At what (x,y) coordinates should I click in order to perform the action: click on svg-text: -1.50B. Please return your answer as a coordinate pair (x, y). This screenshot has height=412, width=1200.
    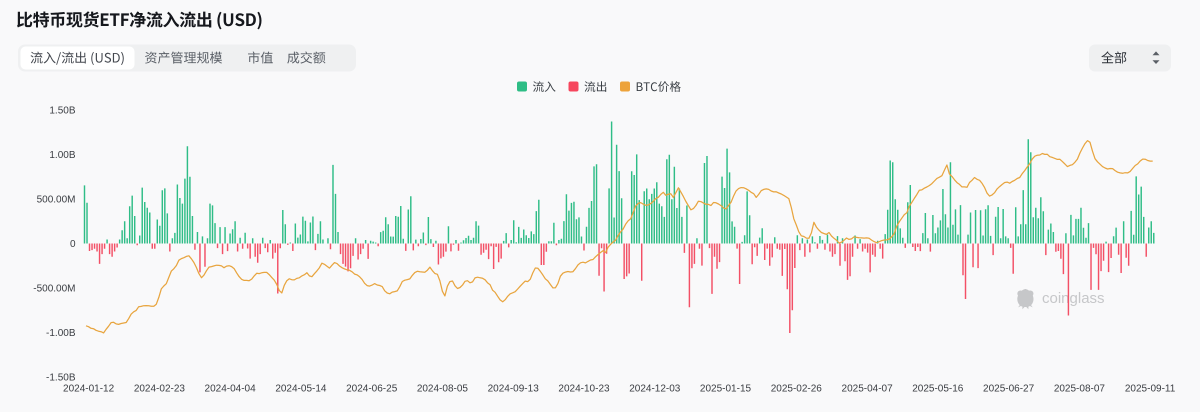
    Looking at the image, I should click on (61, 378).